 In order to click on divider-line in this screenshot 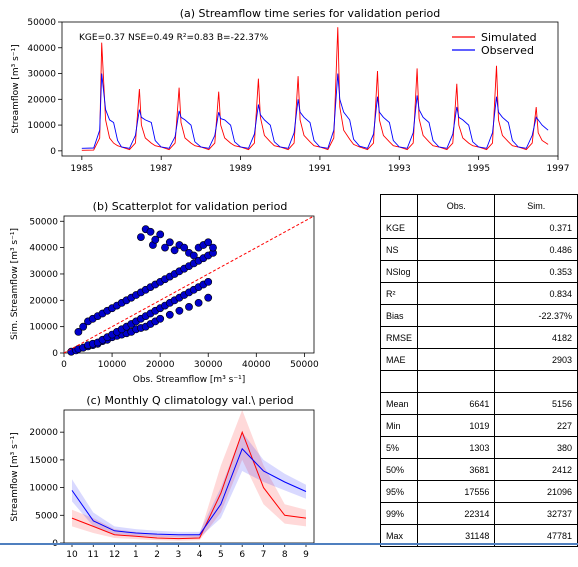, I will do `click(289, 544)`.